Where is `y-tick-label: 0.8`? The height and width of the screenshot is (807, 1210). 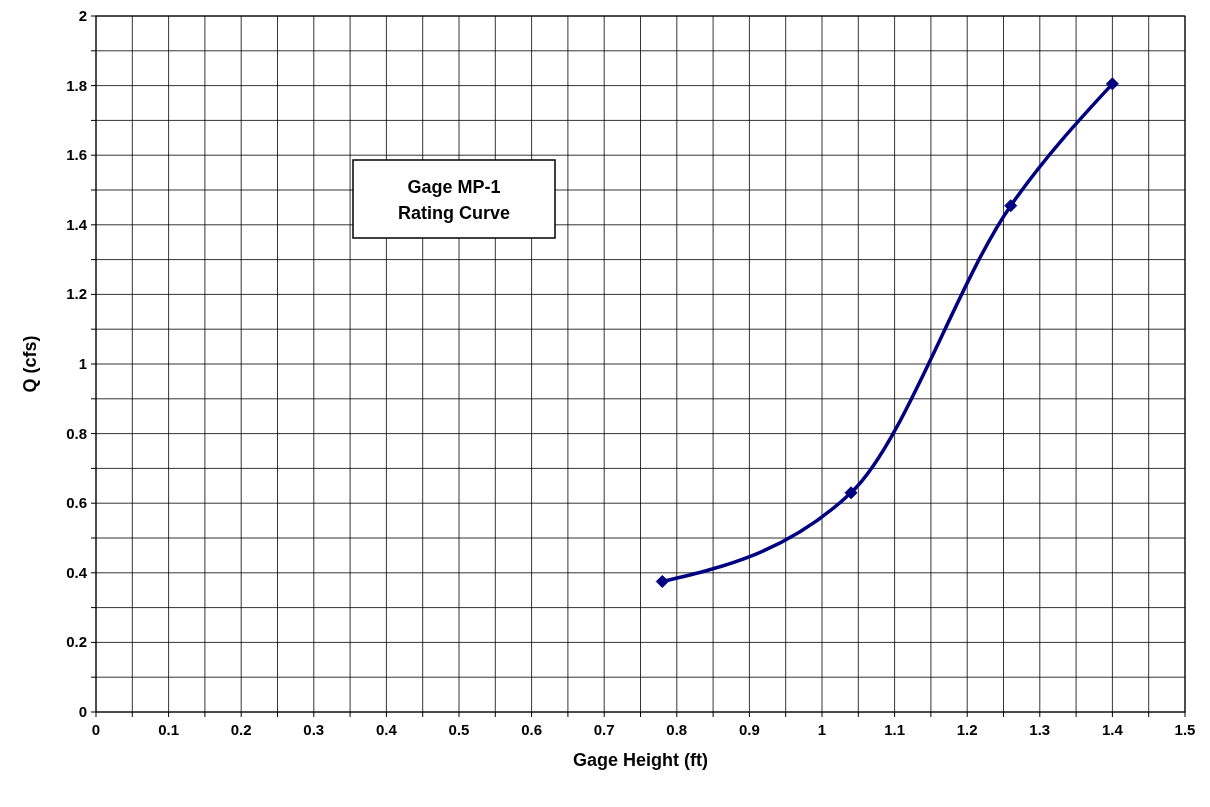
y-tick-label: 0.8 is located at coordinates (76, 433).